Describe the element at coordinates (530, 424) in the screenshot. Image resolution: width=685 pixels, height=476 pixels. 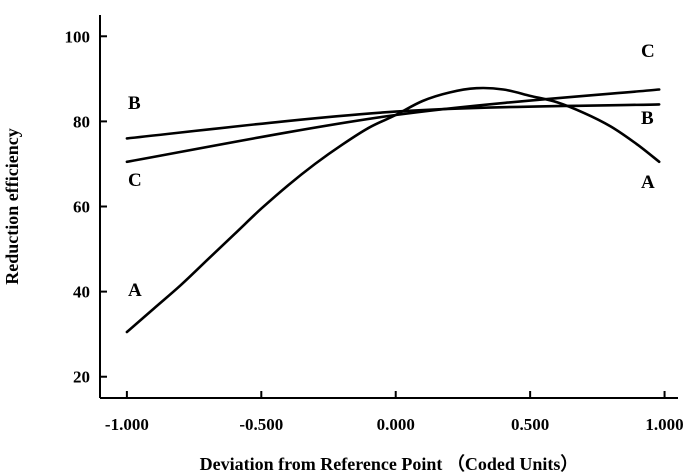
I see `x-tick-label: 0.500` at that location.